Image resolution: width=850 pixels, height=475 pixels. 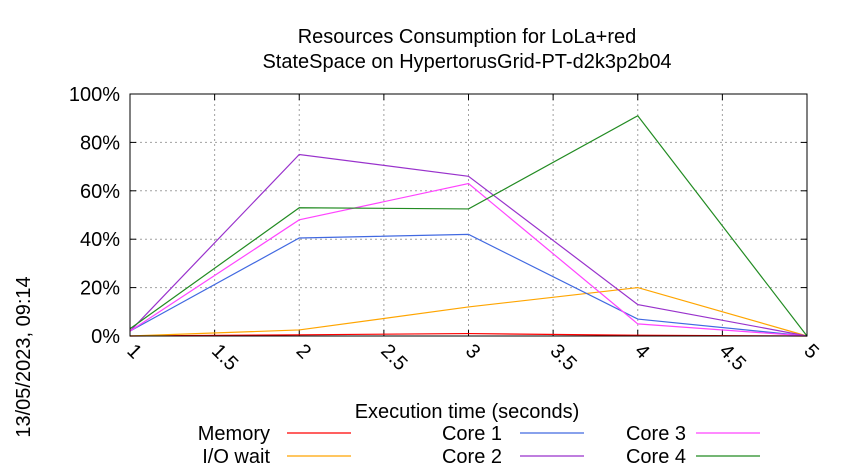 I want to click on x-tick-label: 1.5, so click(x=224, y=357).